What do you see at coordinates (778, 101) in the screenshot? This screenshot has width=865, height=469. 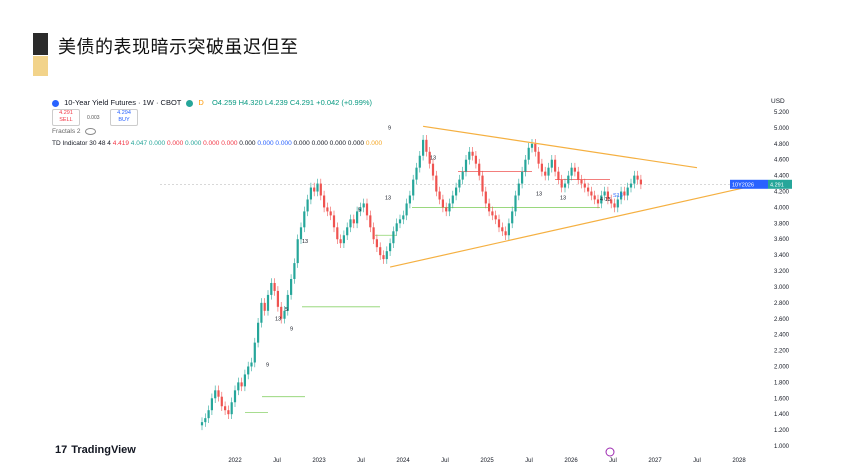 I see `currency-label: USD` at bounding box center [778, 101].